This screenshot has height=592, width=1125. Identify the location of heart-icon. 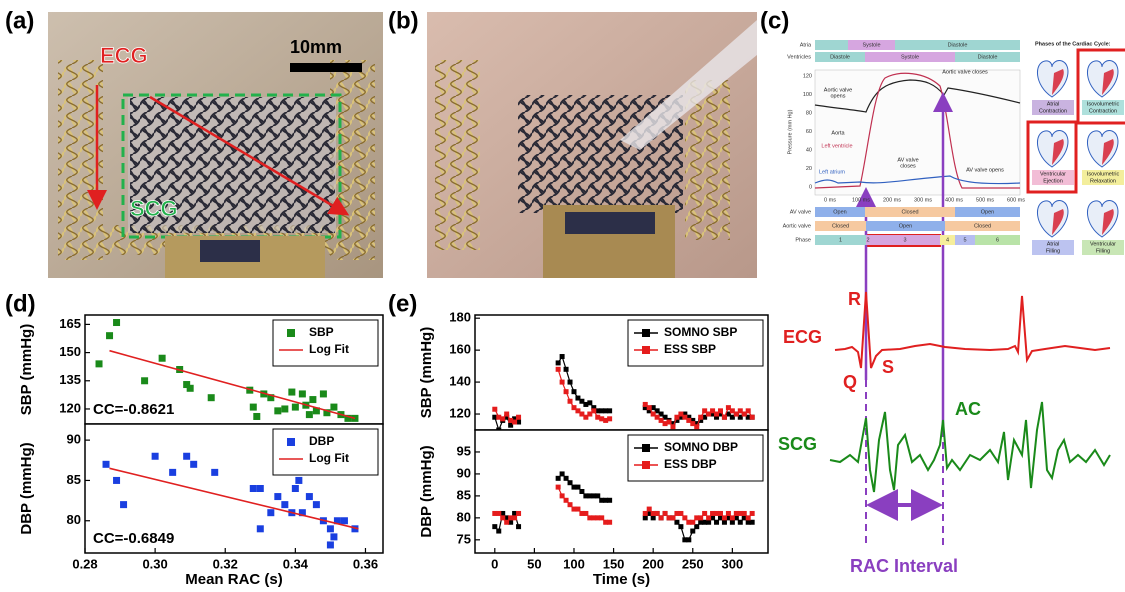
(1053, 149).